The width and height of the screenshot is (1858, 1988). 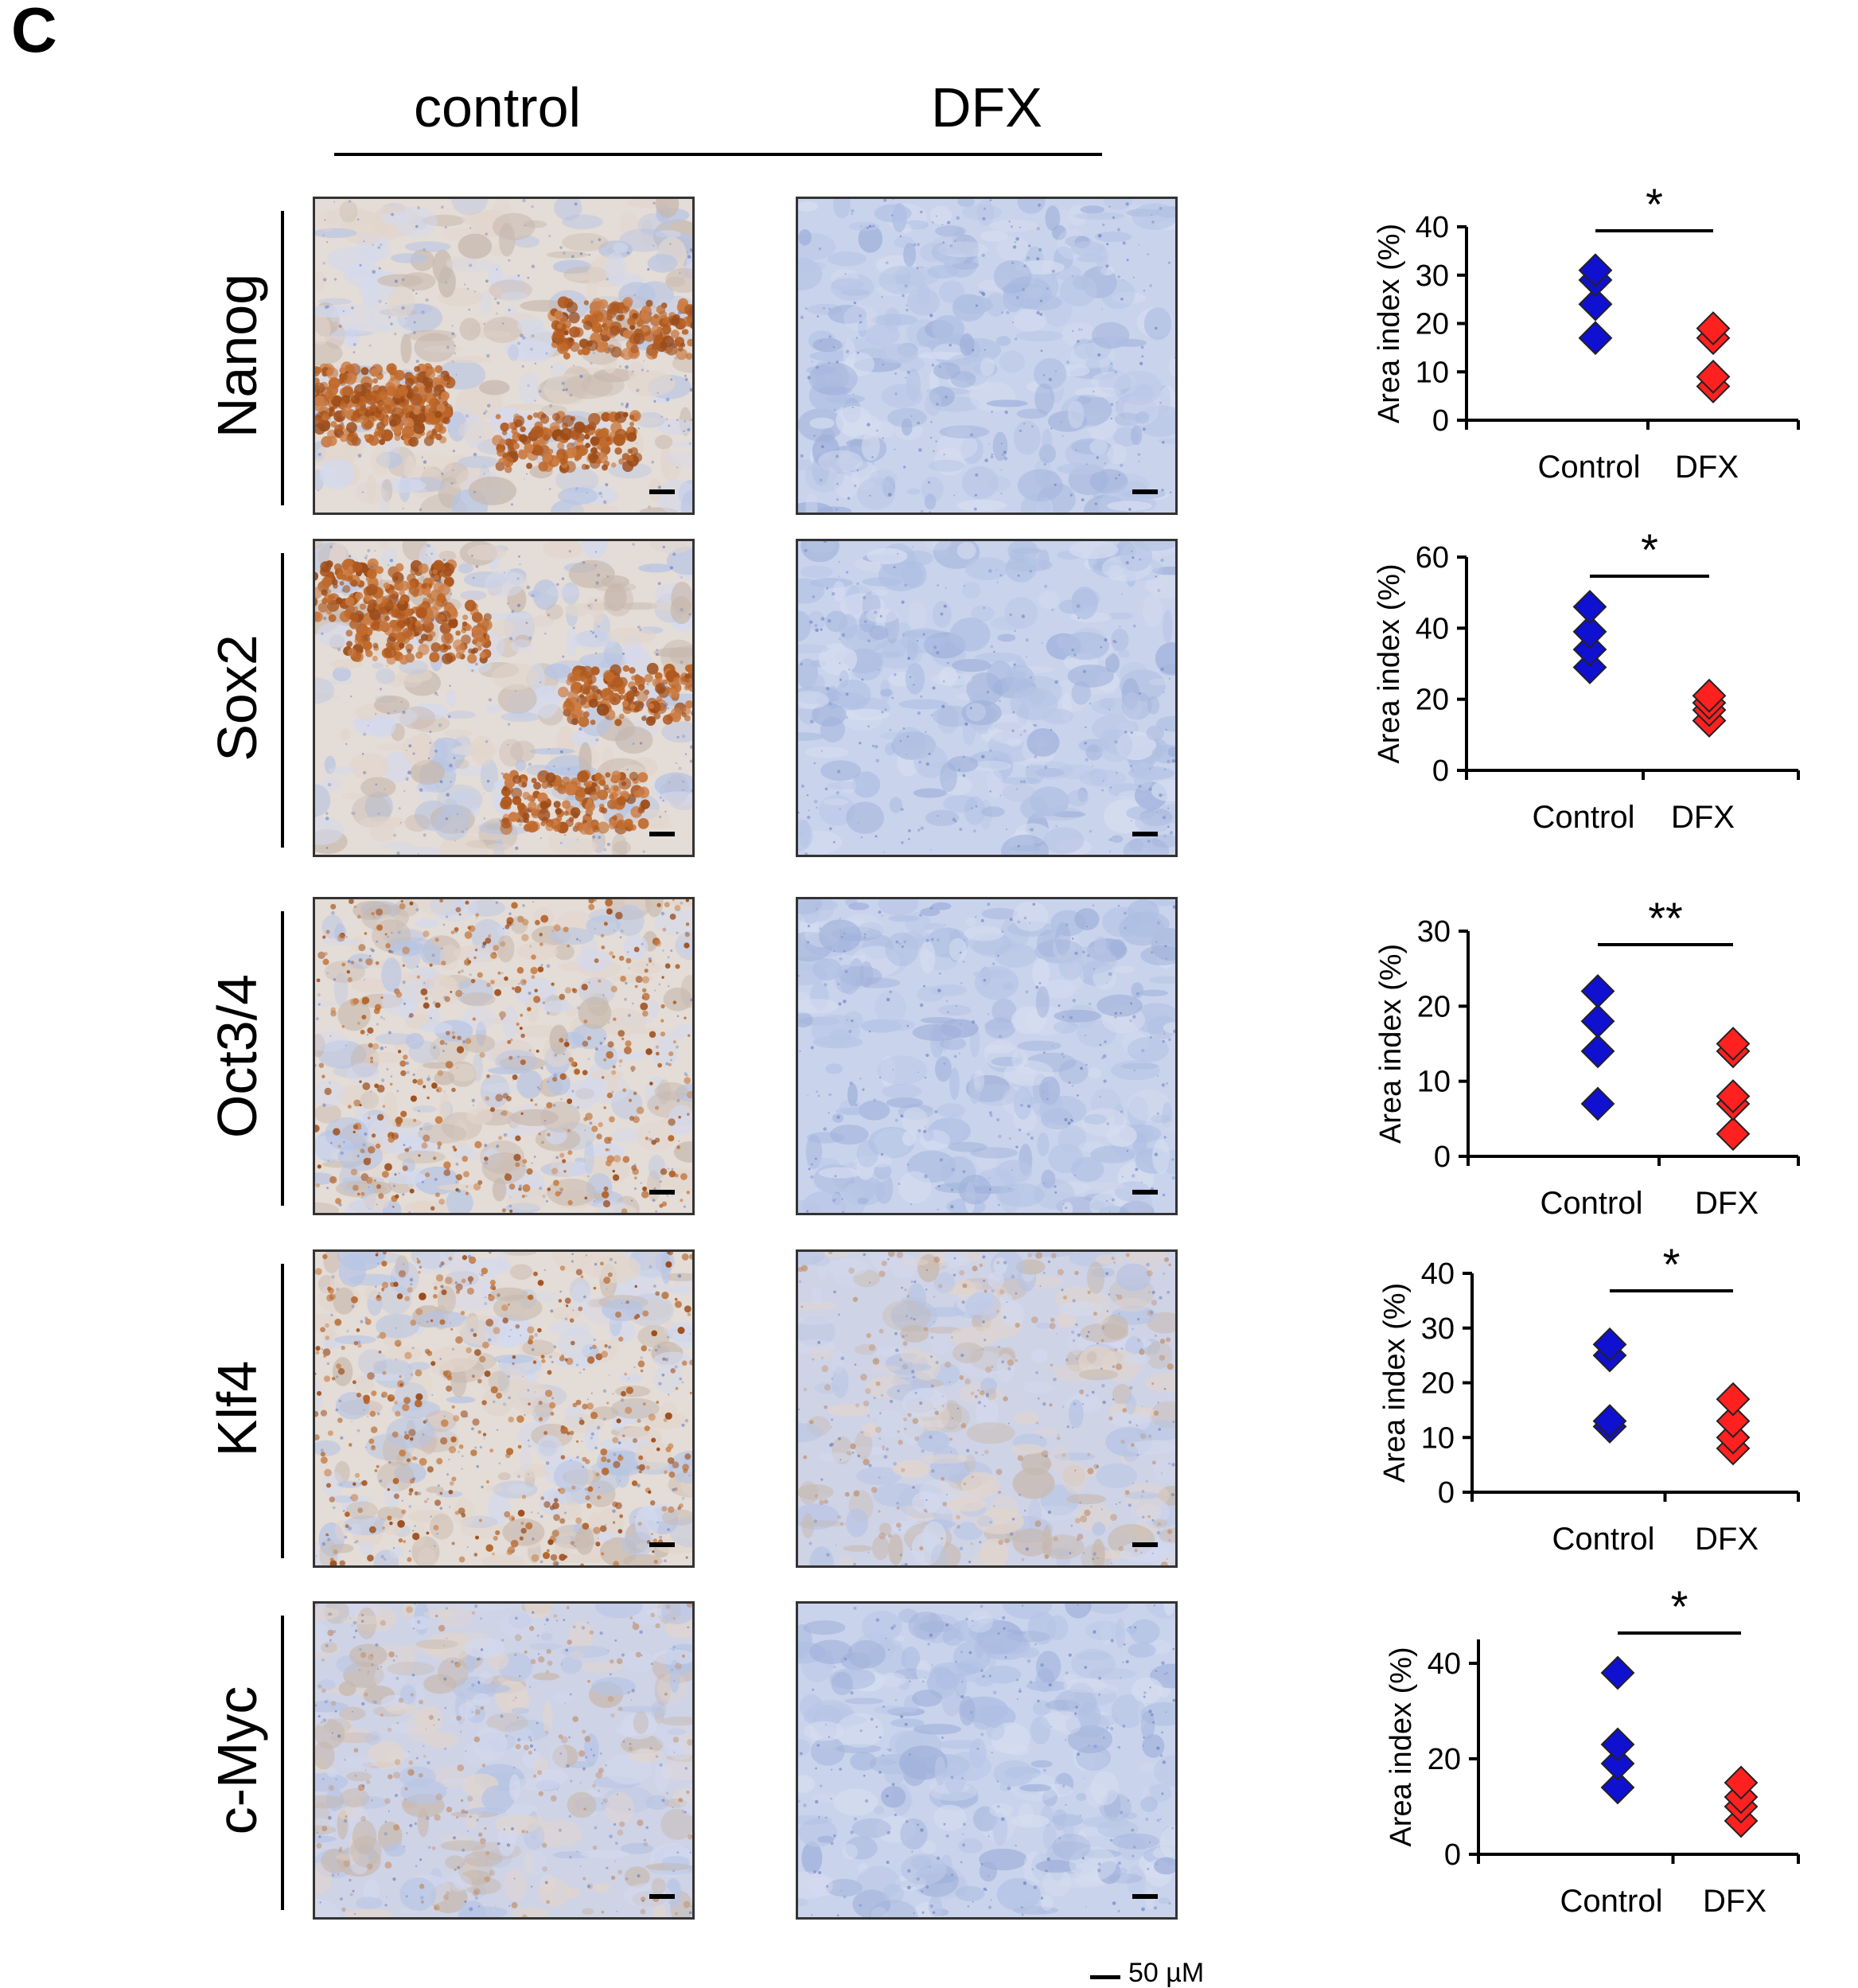 I want to click on group-label-control: control, so click(x=497, y=108).